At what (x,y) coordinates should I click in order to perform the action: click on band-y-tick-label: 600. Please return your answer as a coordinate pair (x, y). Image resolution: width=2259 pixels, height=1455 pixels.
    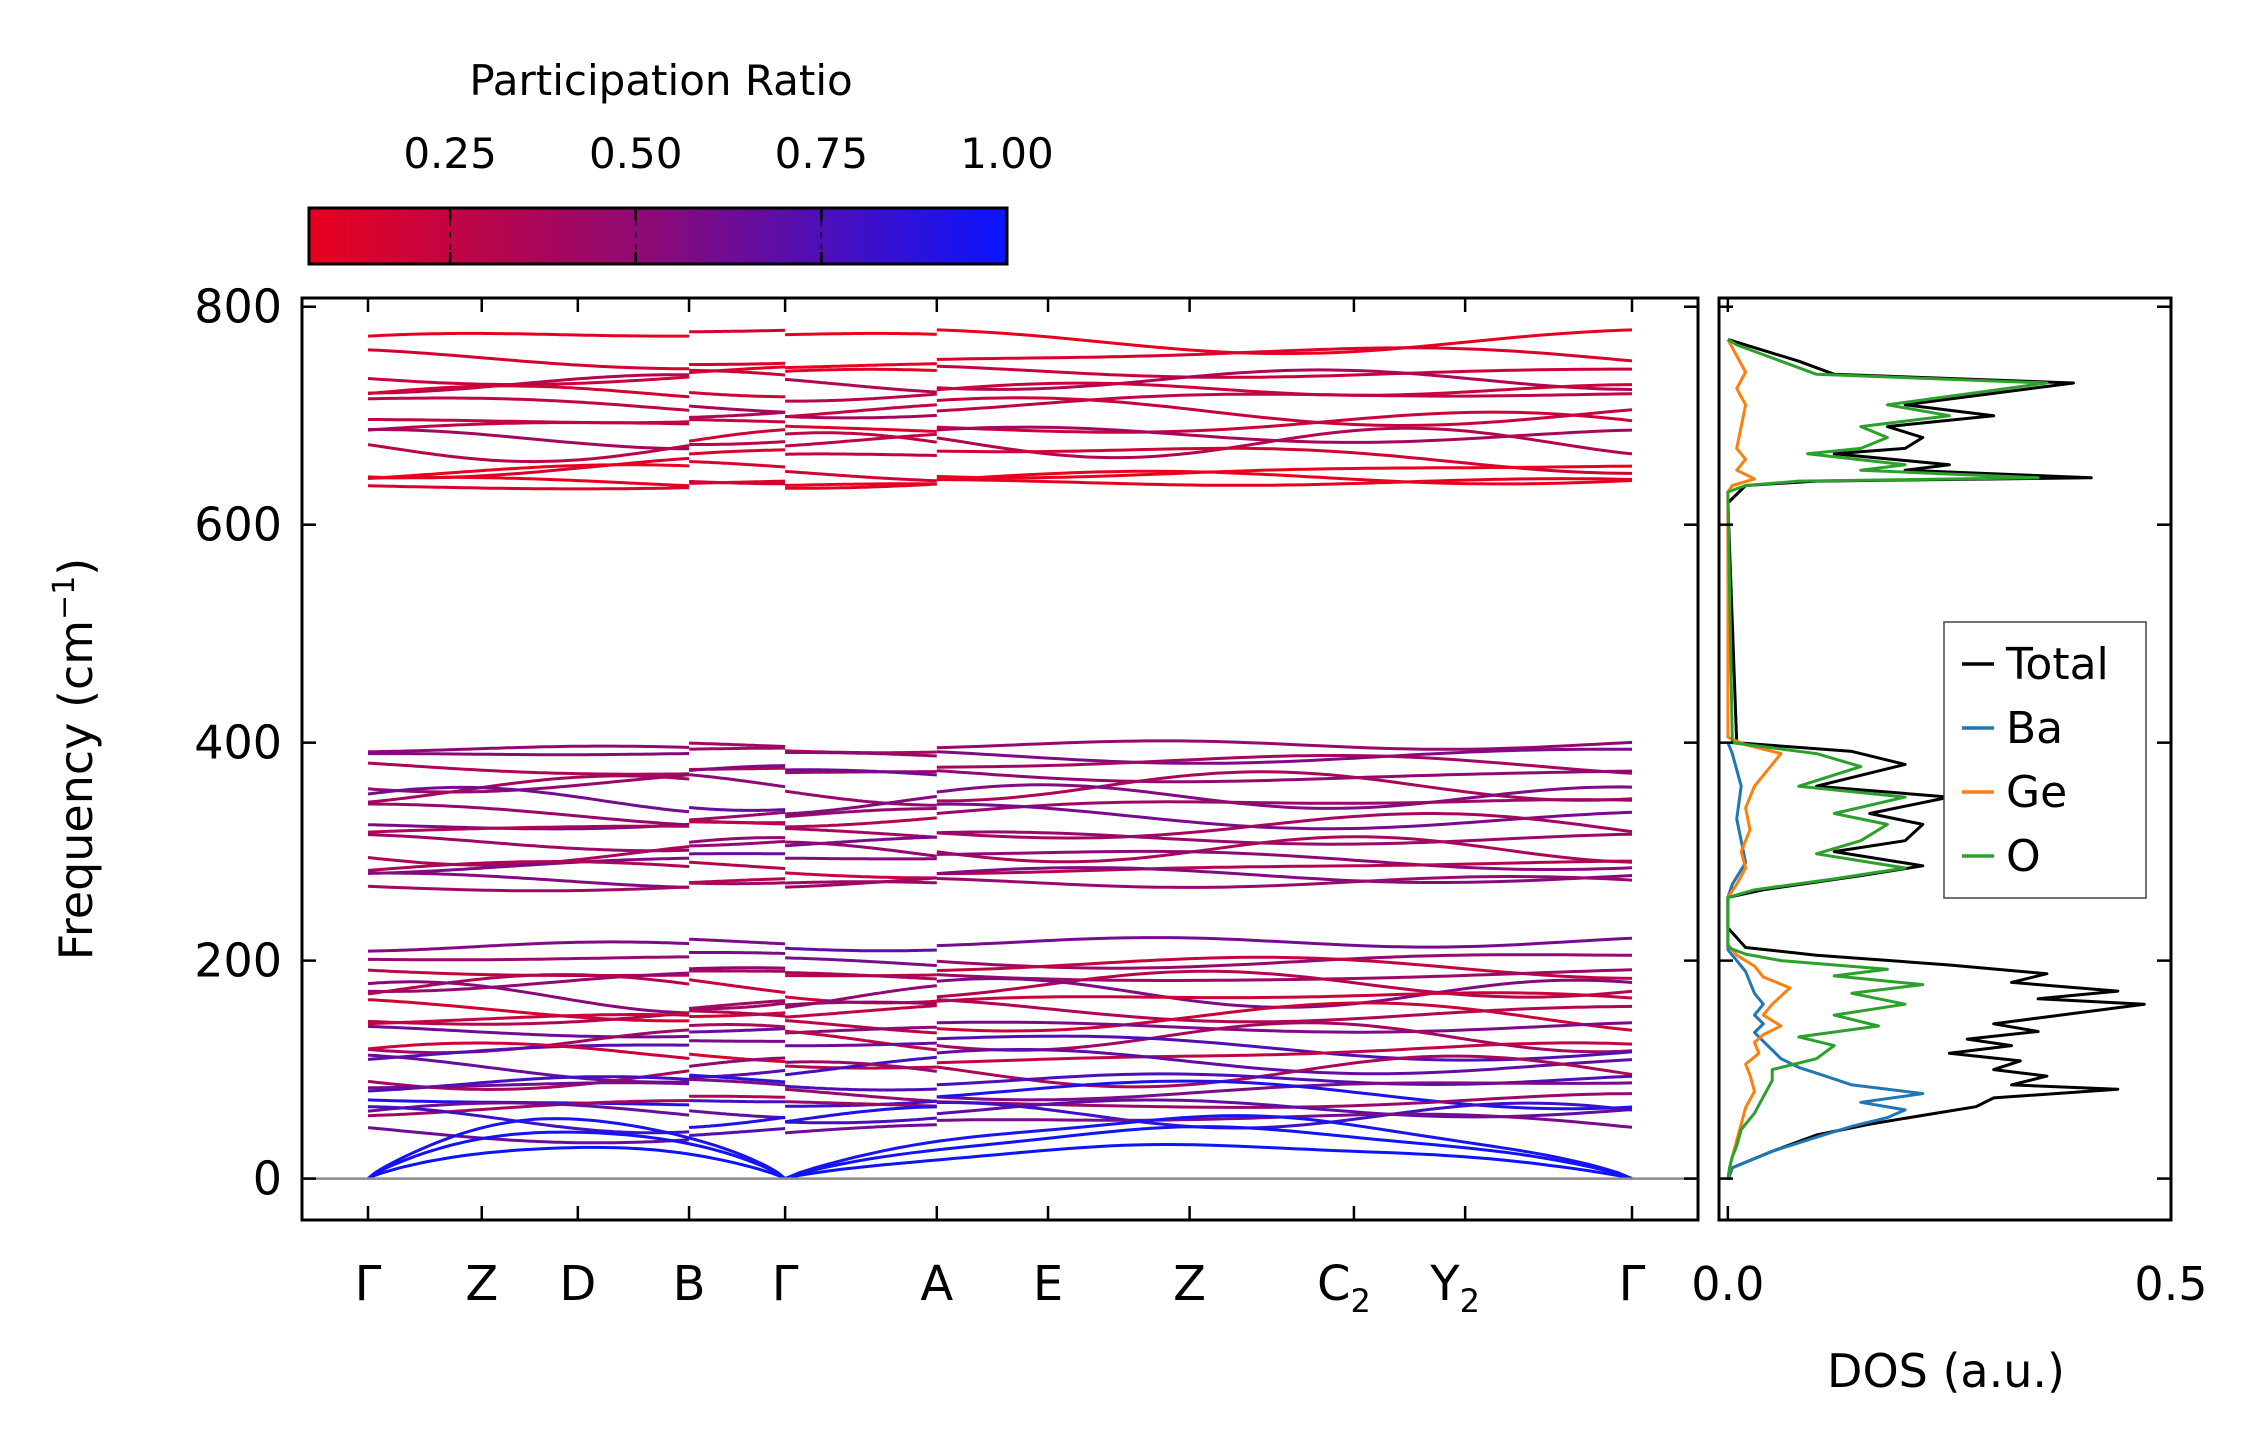
    Looking at the image, I should click on (238, 525).